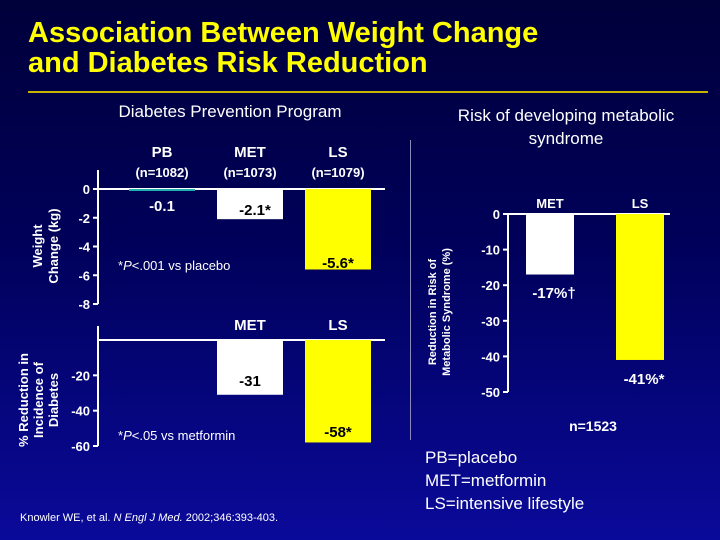 This screenshot has width=720, height=540. What do you see at coordinates (338, 432) in the screenshot?
I see `diabetes-chart-data-label: -58*` at bounding box center [338, 432].